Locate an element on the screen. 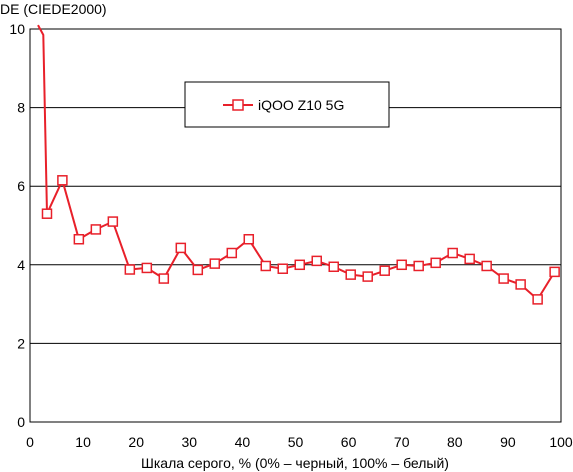  x-tick-label: 0 is located at coordinates (30, 442).